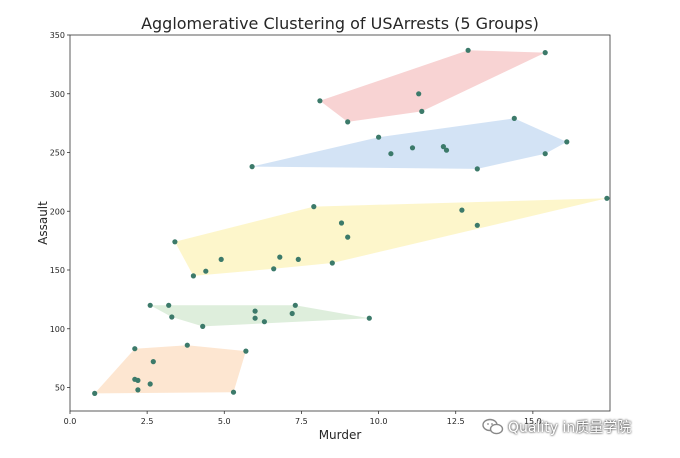 The height and width of the screenshot is (458, 680). I want to click on x-axis-label: Murder, so click(340, 435).